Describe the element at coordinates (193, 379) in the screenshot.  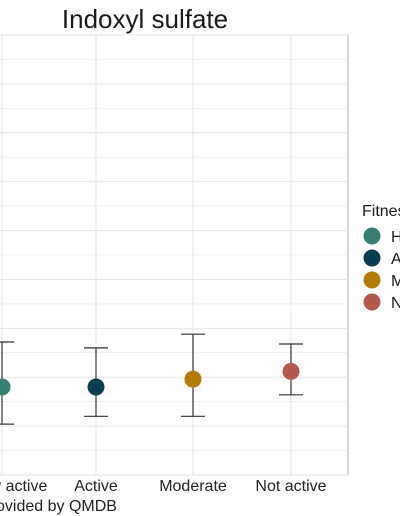
I see `point-moderate` at that location.